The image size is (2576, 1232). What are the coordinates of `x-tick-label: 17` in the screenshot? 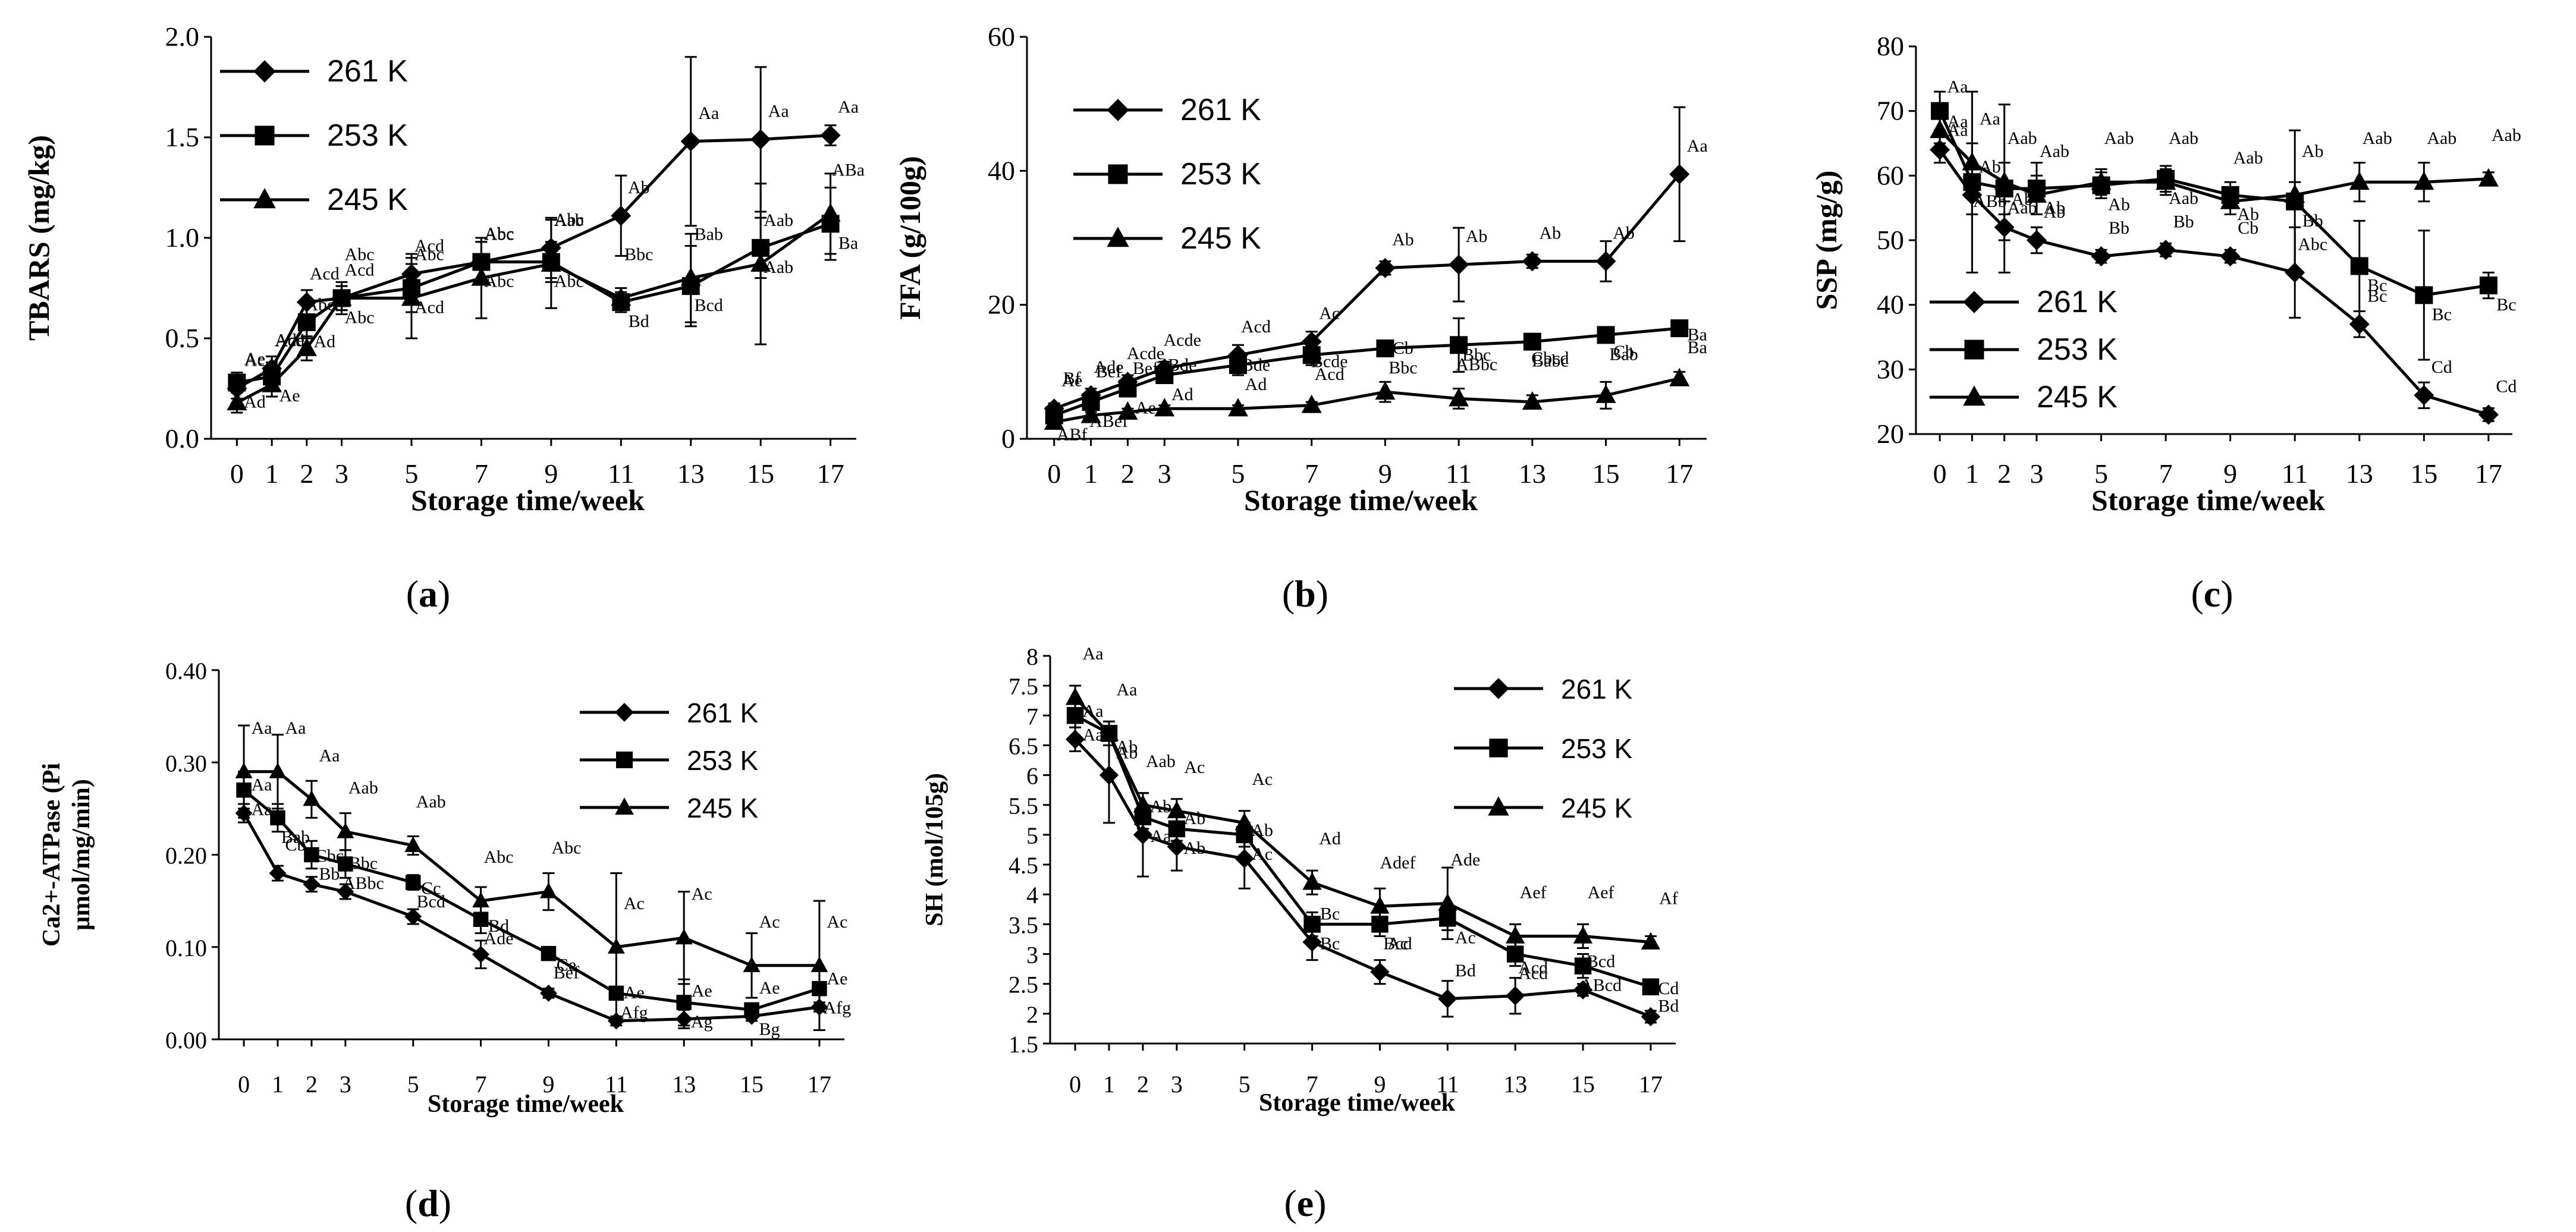 It's located at (1651, 1084).